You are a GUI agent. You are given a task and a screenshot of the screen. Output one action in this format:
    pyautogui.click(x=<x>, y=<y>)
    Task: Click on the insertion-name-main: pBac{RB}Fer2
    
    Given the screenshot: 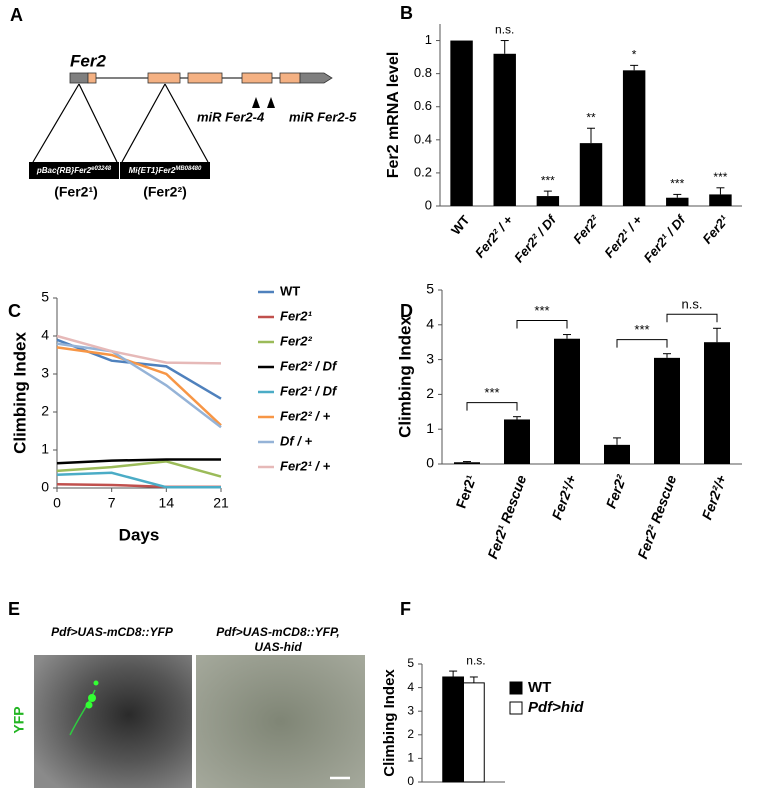 What is the action you would take?
    pyautogui.click(x=64, y=170)
    